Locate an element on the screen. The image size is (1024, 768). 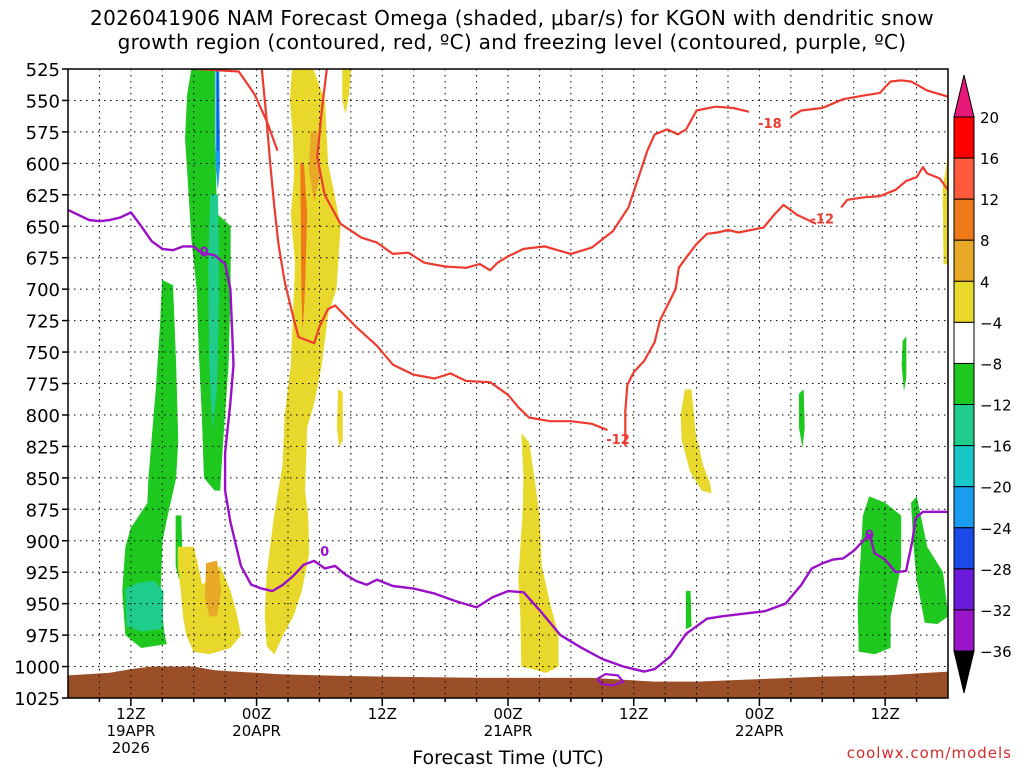
colorbar-label-5: −4 is located at coordinates (991, 323).